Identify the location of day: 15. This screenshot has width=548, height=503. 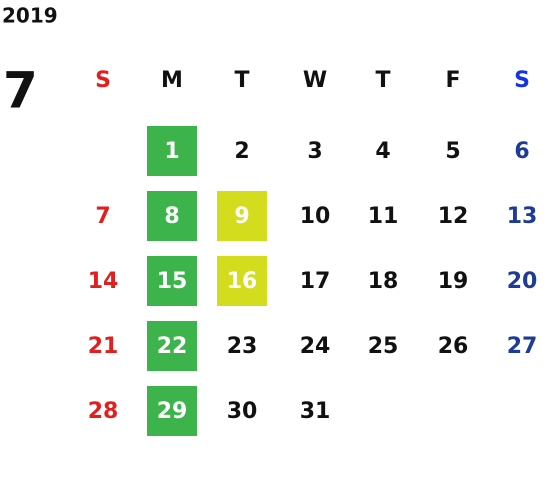
(172, 281).